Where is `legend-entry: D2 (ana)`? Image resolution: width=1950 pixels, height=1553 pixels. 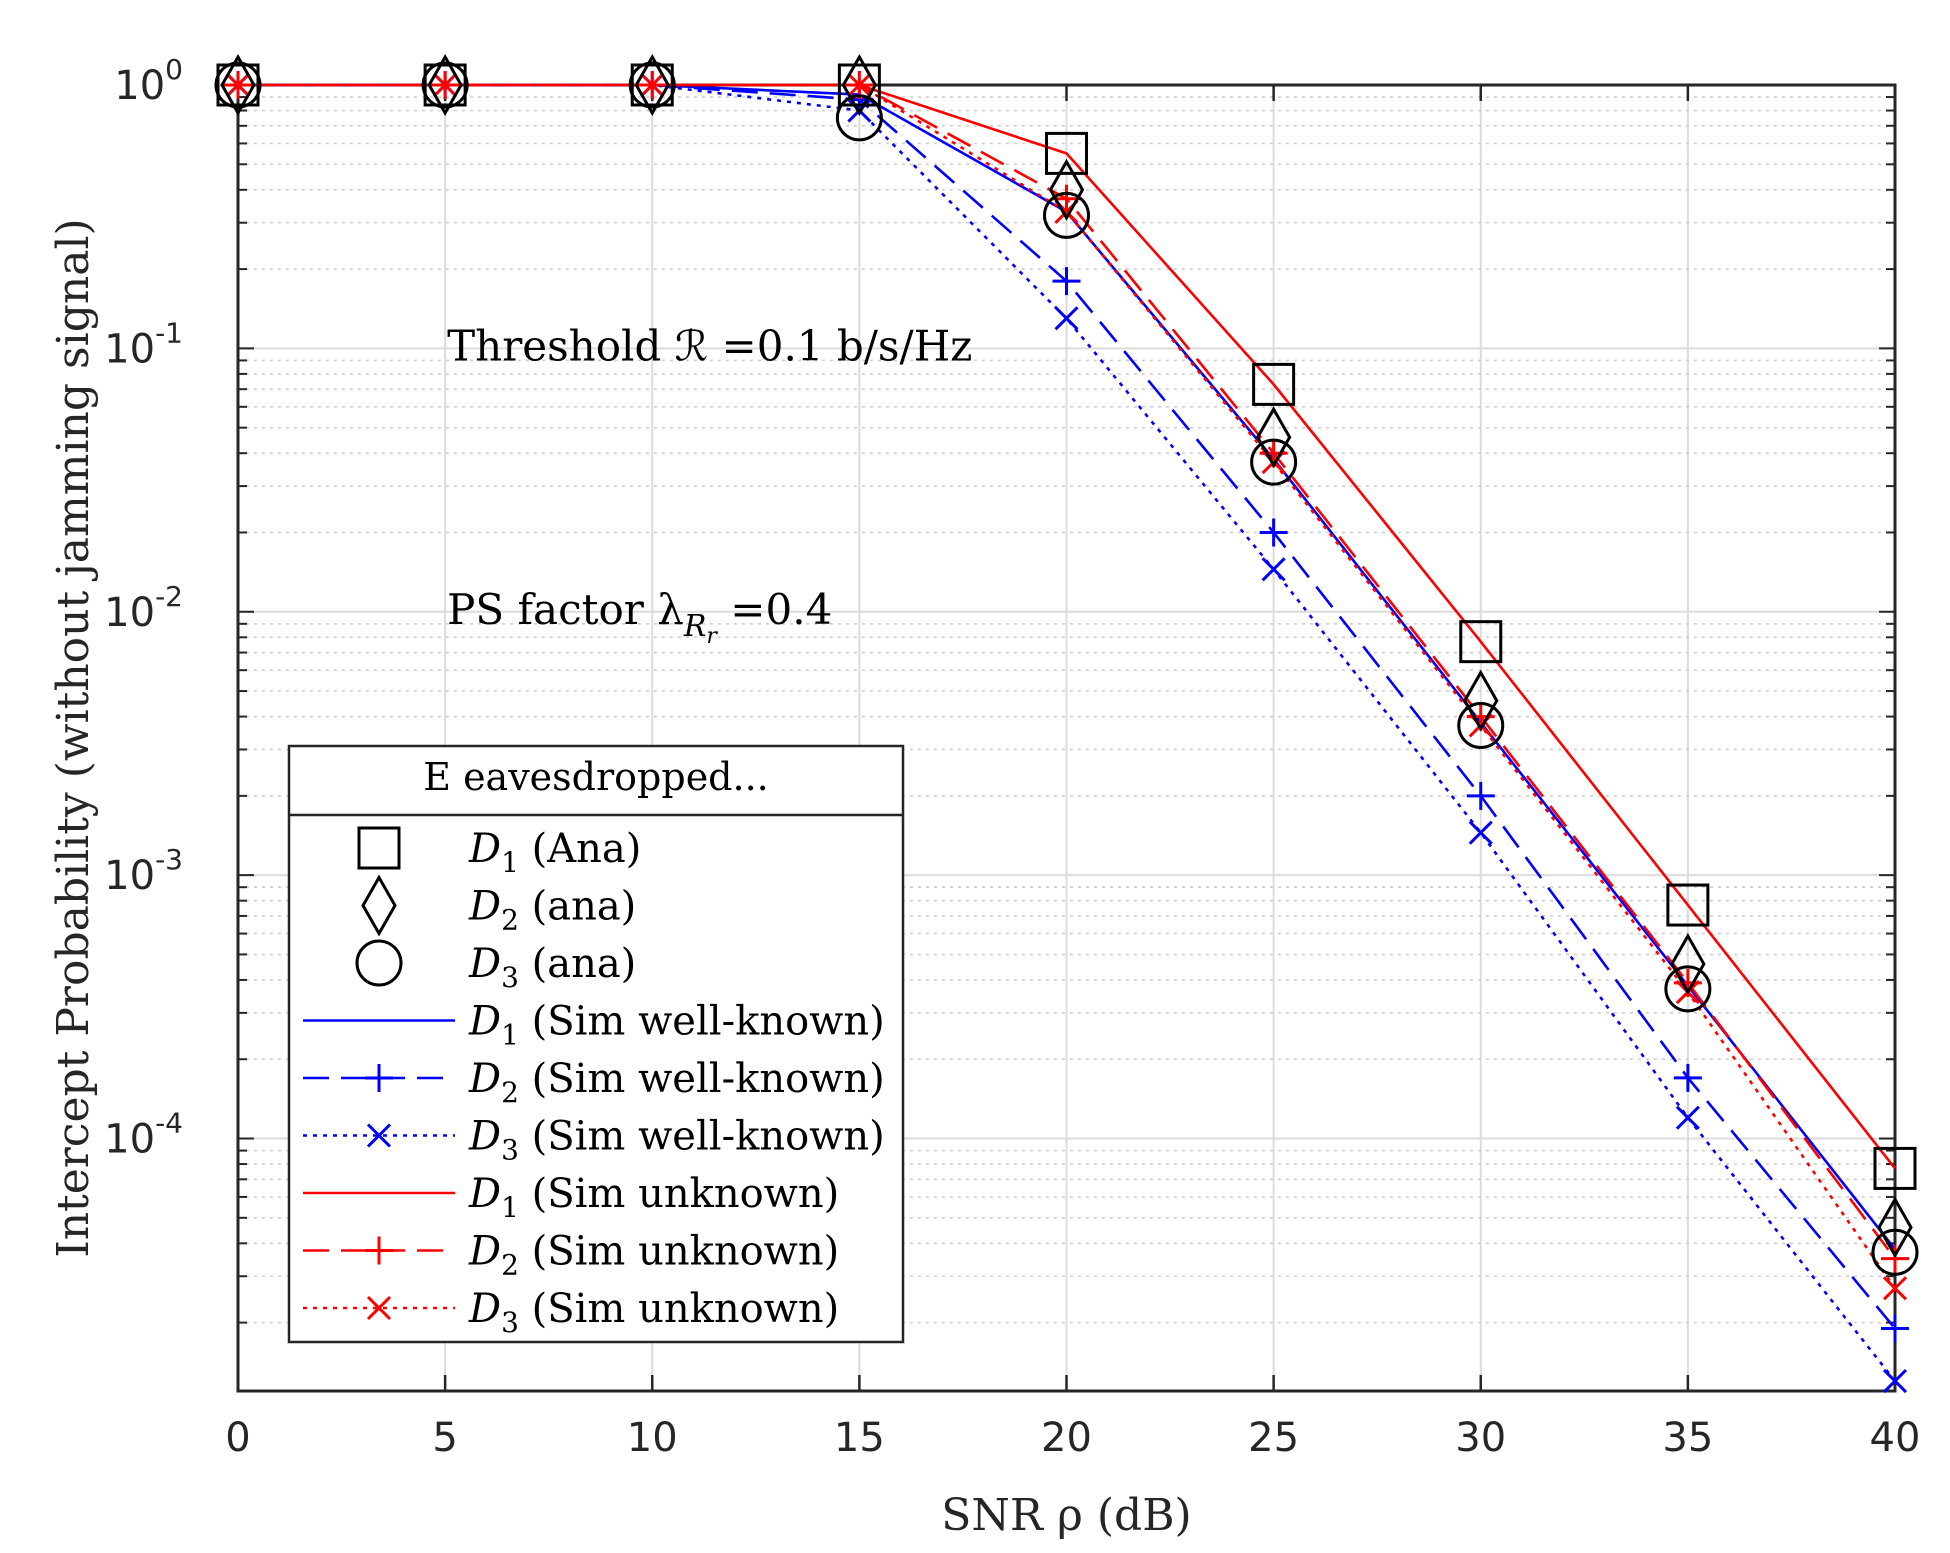 legend-entry: D2 (ana) is located at coordinates (498, 905).